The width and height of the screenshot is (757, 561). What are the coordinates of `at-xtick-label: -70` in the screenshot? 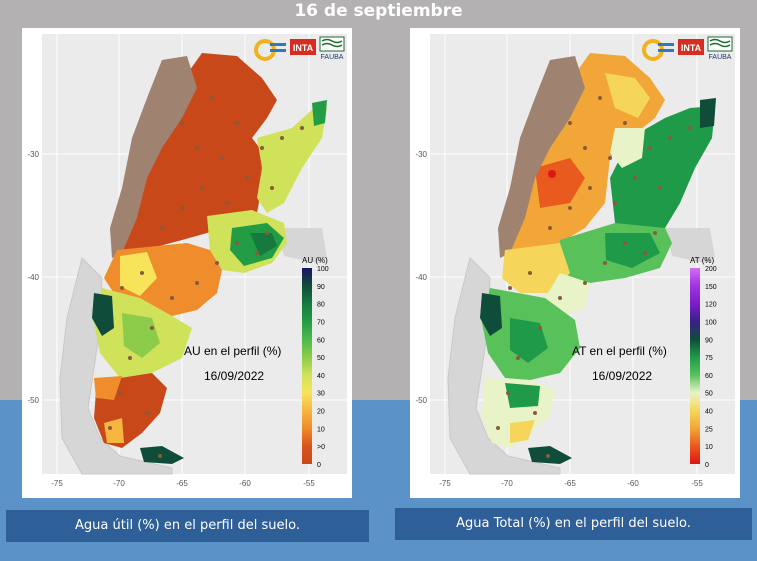 It's located at (507, 483).